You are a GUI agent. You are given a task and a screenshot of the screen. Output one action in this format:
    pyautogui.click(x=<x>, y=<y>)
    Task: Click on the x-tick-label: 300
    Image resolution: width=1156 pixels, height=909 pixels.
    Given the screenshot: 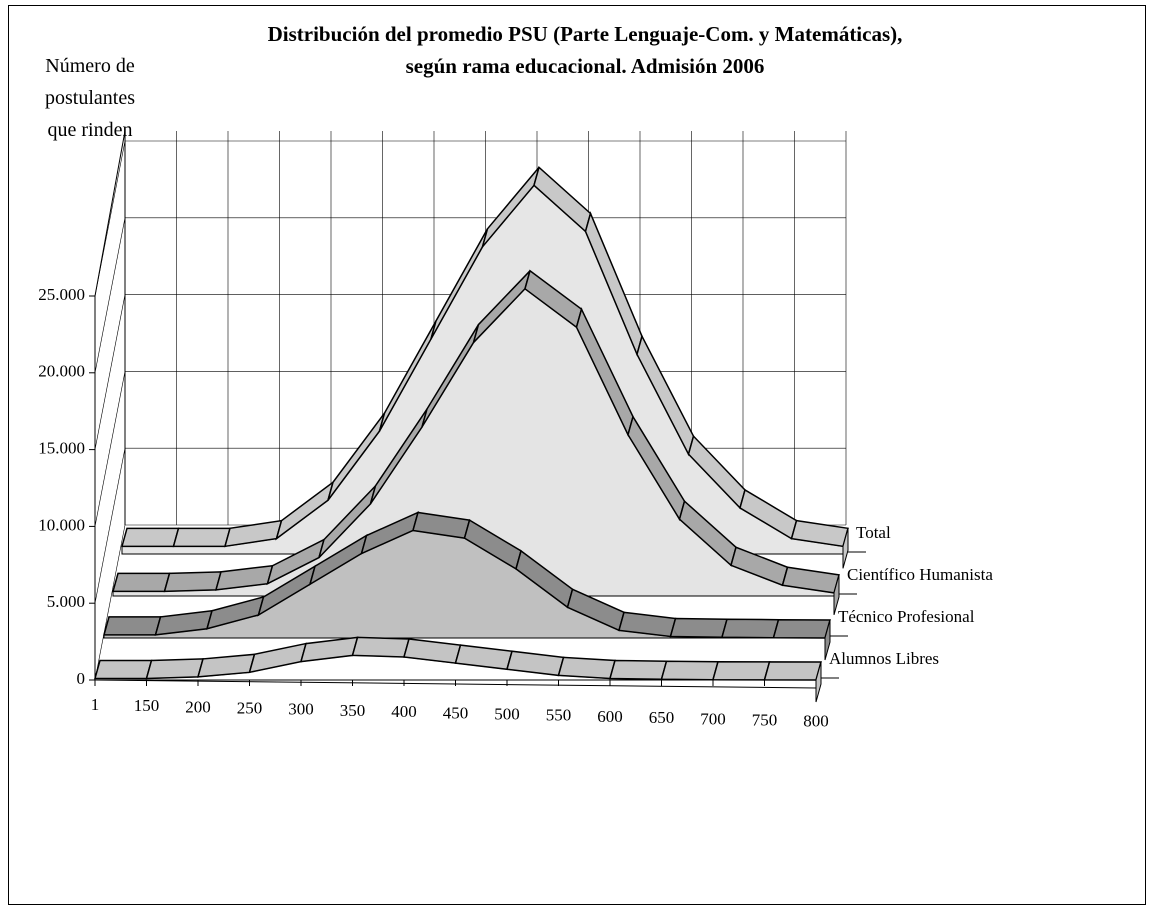 What is the action you would take?
    pyautogui.click(x=301, y=709)
    